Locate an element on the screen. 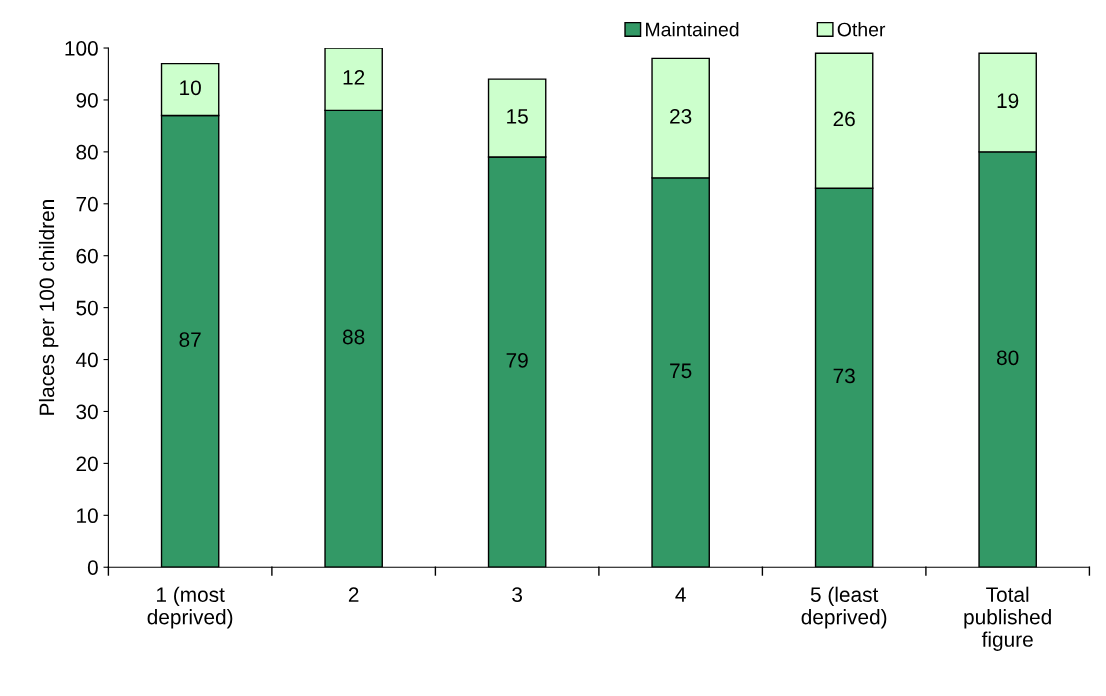 This screenshot has height=696, width=1106. legend-label: Other is located at coordinates (861, 29).